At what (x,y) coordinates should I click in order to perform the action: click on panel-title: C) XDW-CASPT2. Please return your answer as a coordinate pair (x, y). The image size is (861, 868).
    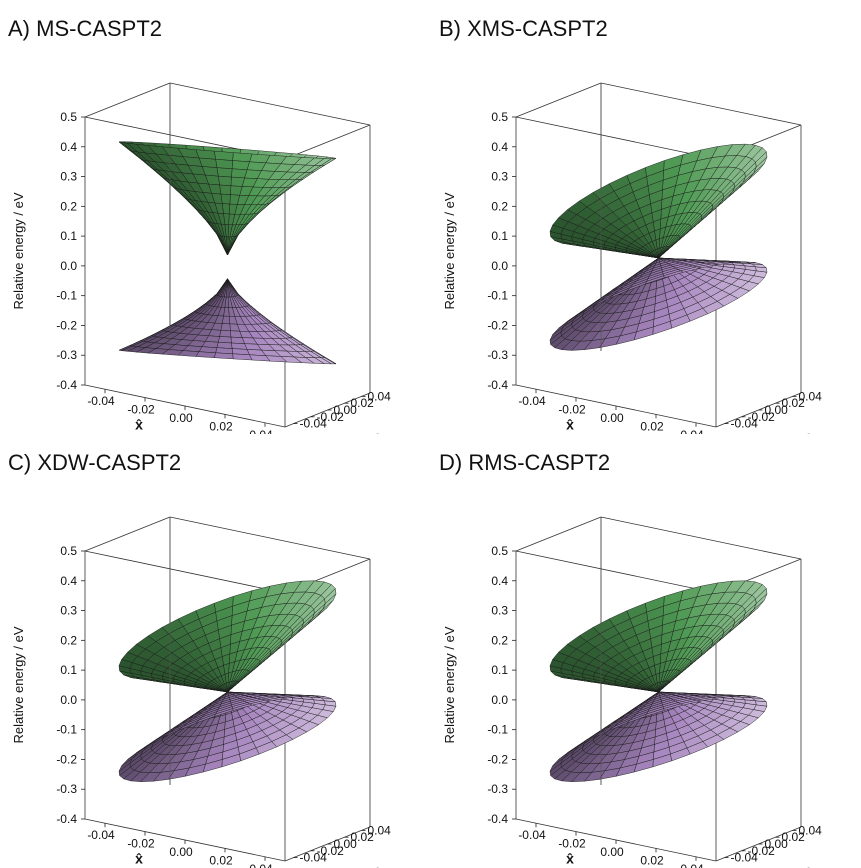
    Looking at the image, I should click on (94, 462).